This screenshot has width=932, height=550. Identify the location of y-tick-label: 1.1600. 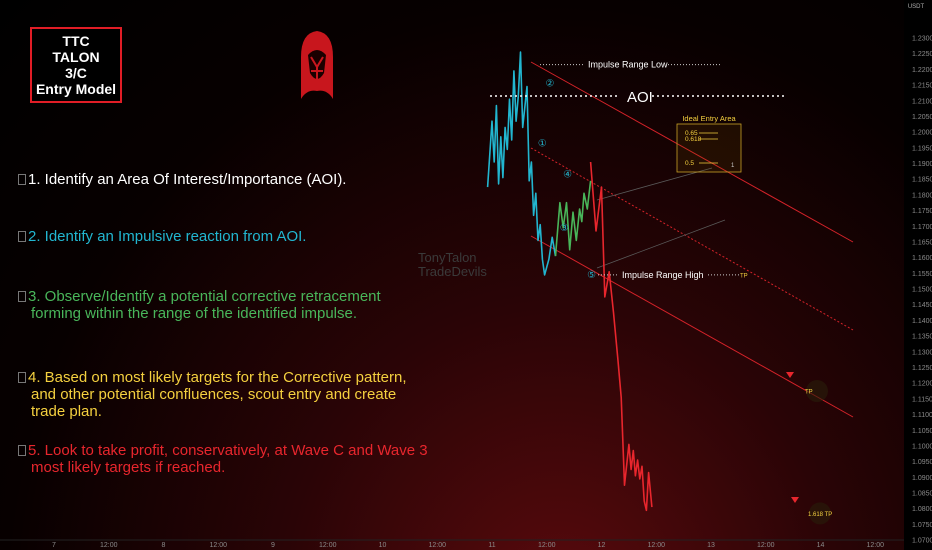
(922, 258).